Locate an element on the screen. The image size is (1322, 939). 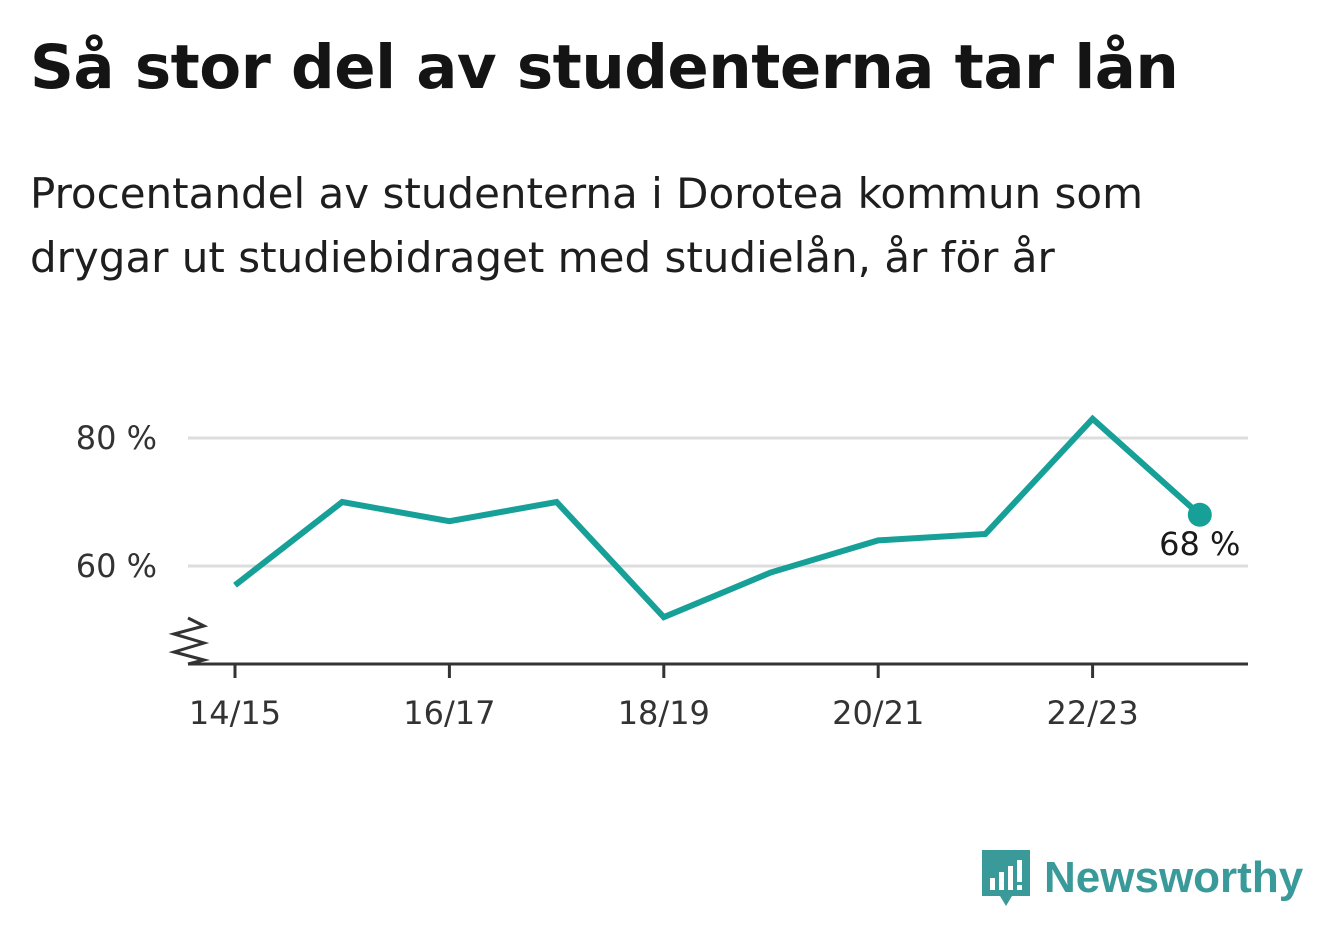
x-tick-label: 14/15 is located at coordinates (235, 713).